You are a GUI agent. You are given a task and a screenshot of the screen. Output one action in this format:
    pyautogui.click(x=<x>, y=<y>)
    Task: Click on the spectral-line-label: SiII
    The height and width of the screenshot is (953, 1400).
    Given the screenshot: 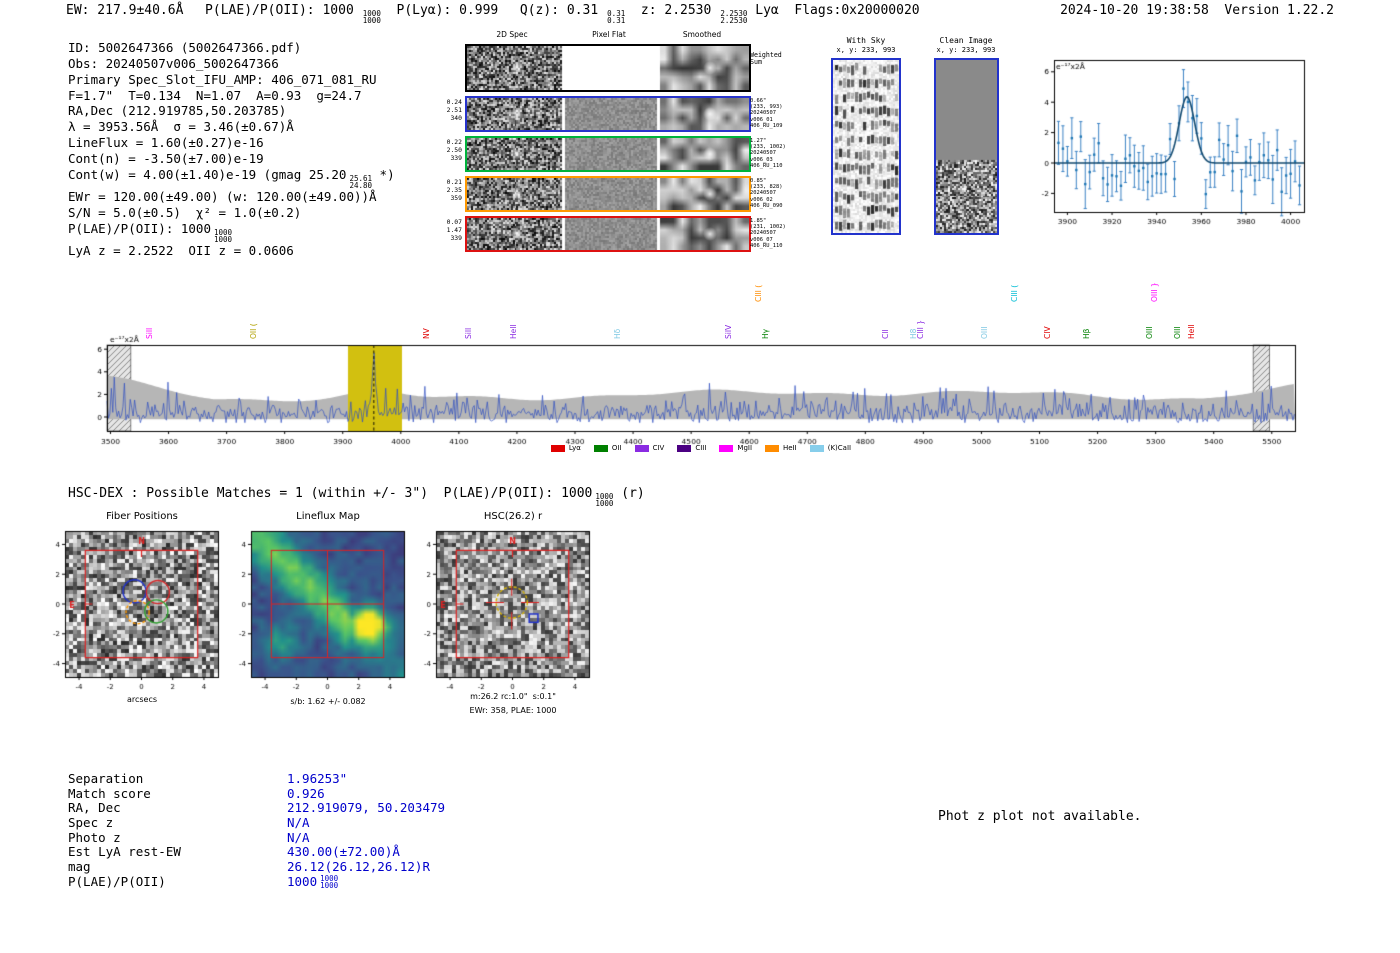 What is the action you would take?
    pyautogui.click(x=468, y=333)
    